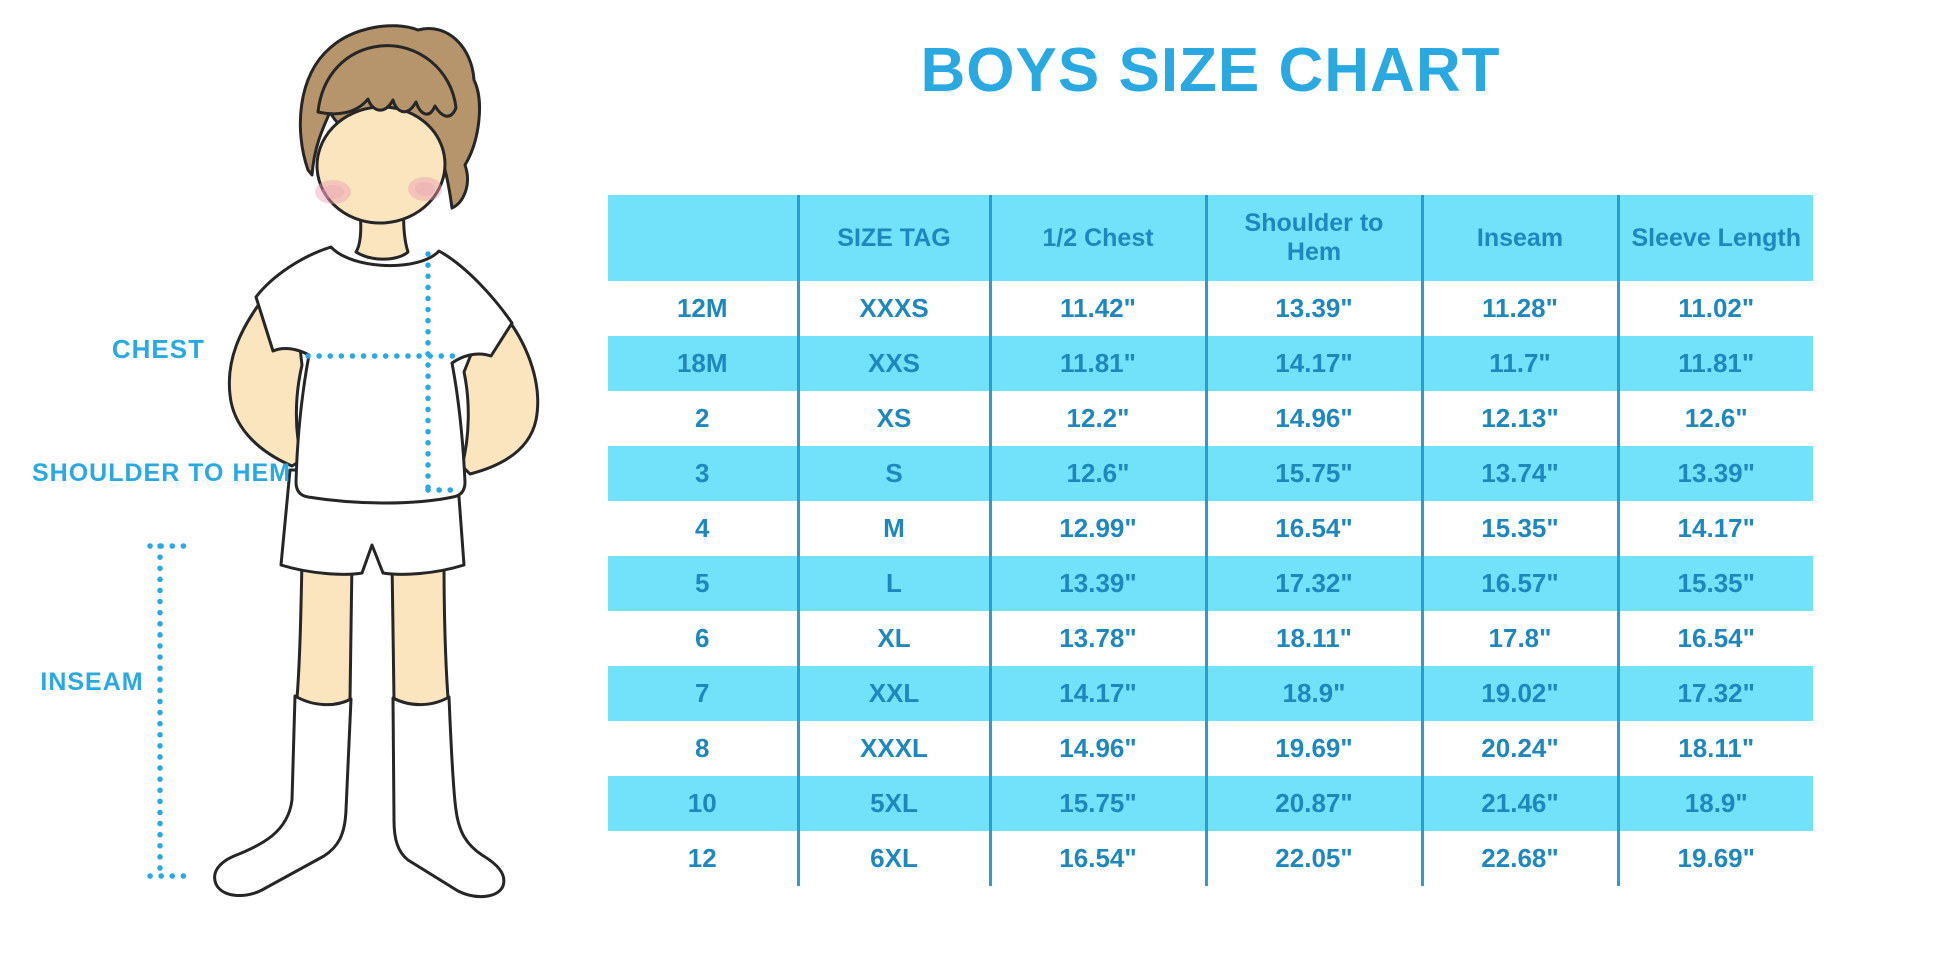  I want to click on measurement-cell: 22.05", so click(1313, 858).